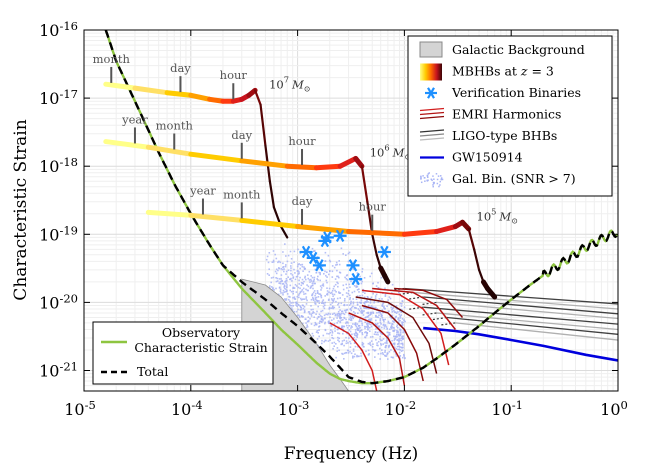  I want to click on gw150914-track, so click(520, 344).